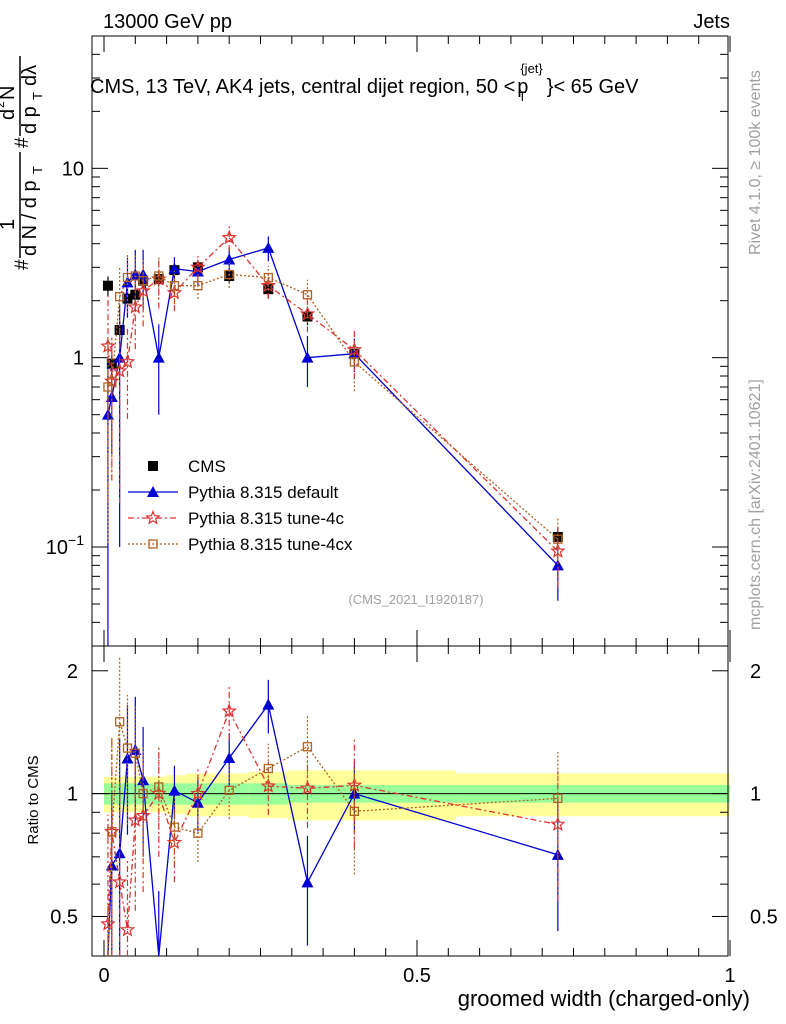 The width and height of the screenshot is (786, 1024). What do you see at coordinates (415, 599) in the screenshot?
I see `analysis-id: (CMS_2021_I1920187)` at bounding box center [415, 599].